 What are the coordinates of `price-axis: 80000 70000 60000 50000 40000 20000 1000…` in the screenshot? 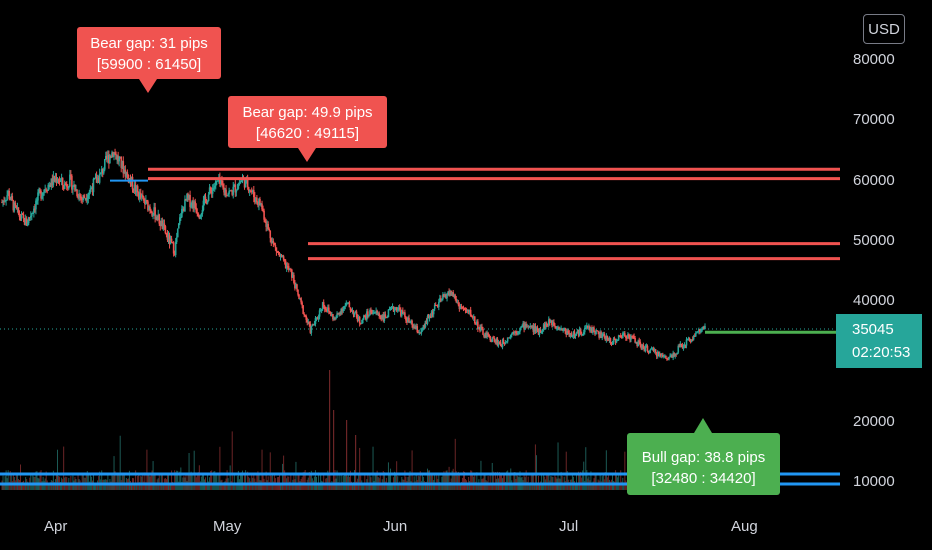 It's located at (874, 270).